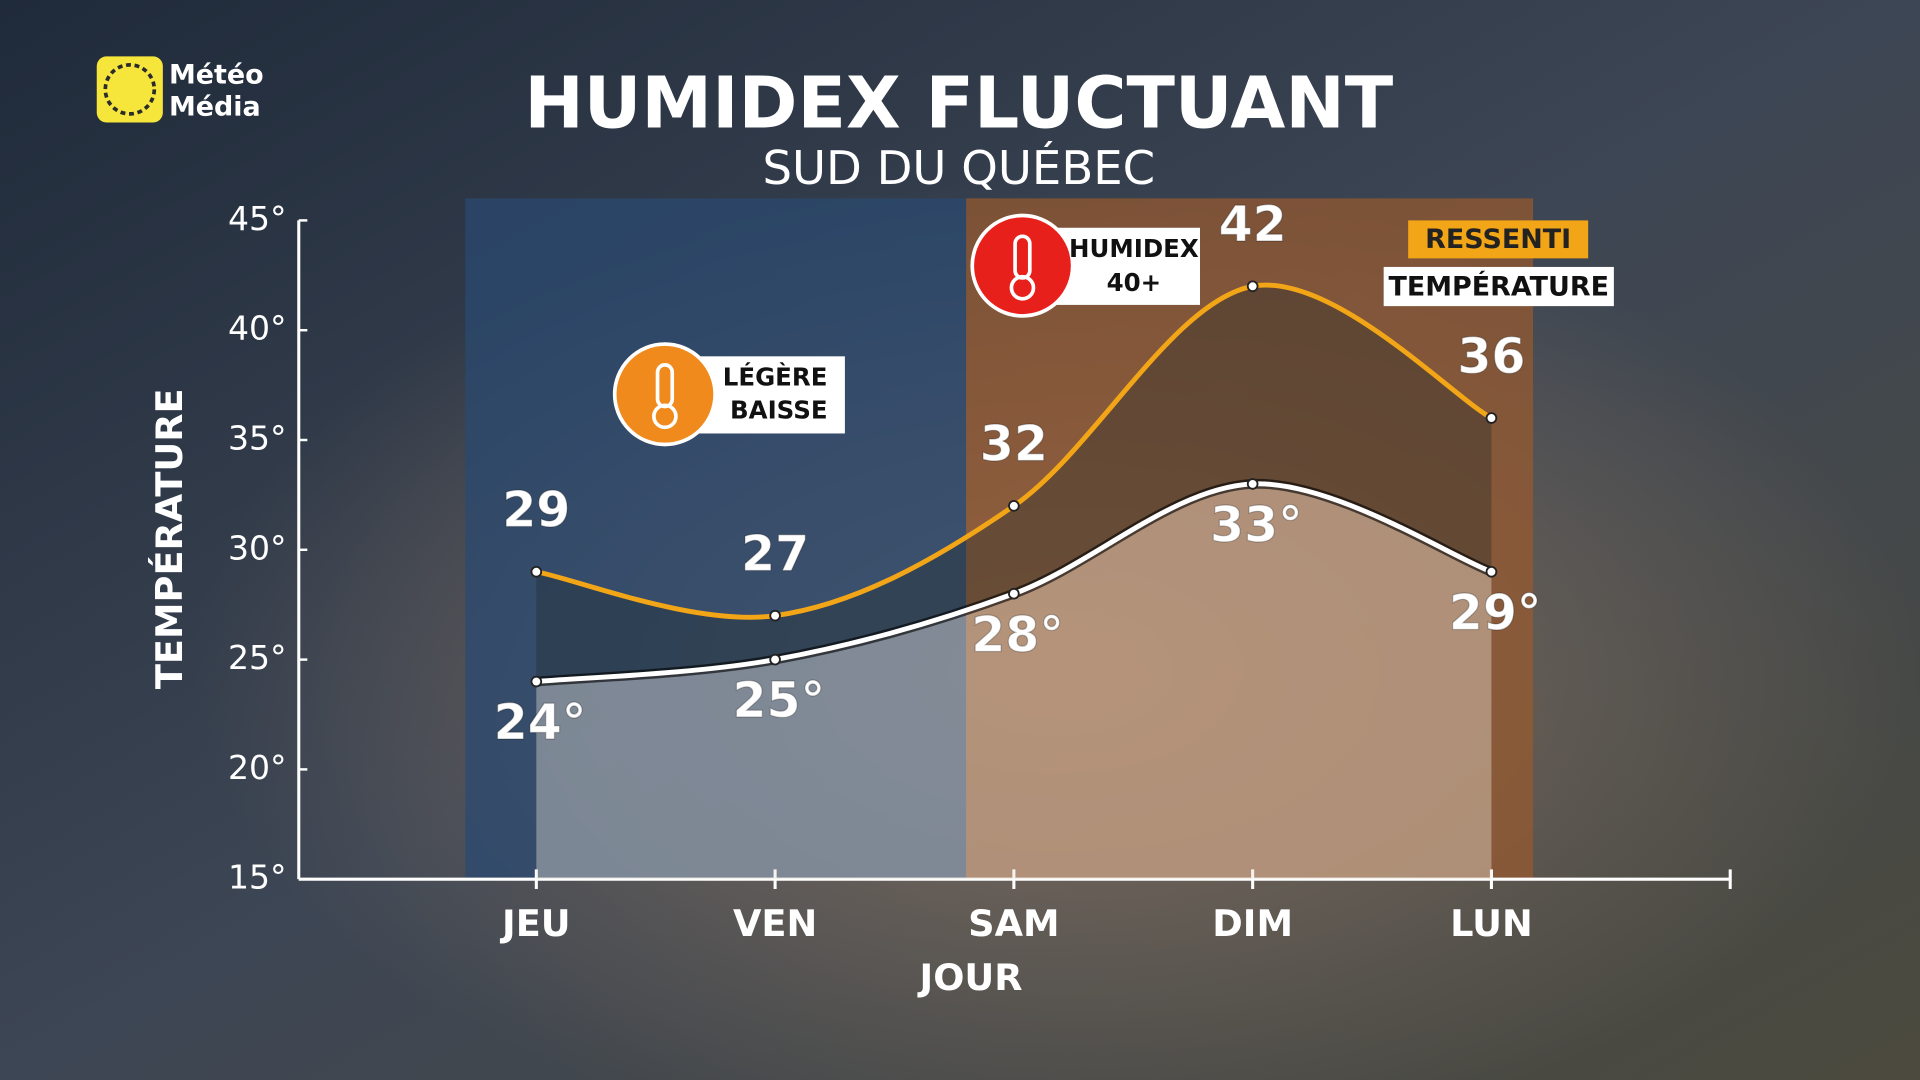  What do you see at coordinates (1134, 248) in the screenshot?
I see `annotation-text: HUMIDEX` at bounding box center [1134, 248].